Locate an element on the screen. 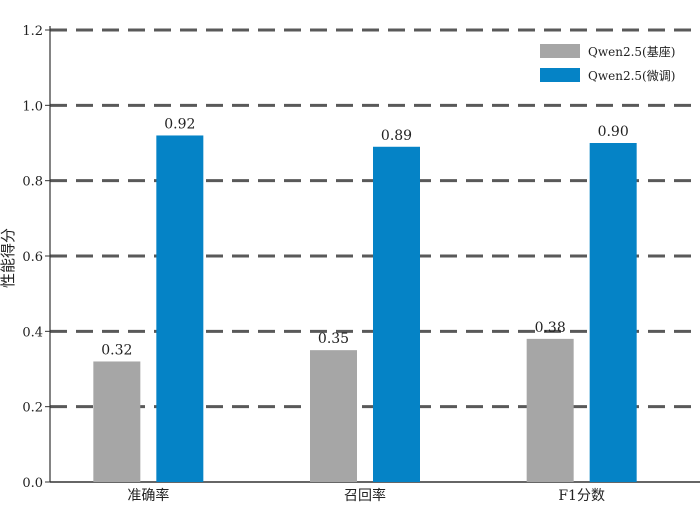 The width and height of the screenshot is (700, 510). y-tick-label: 0.0 is located at coordinates (32, 483).